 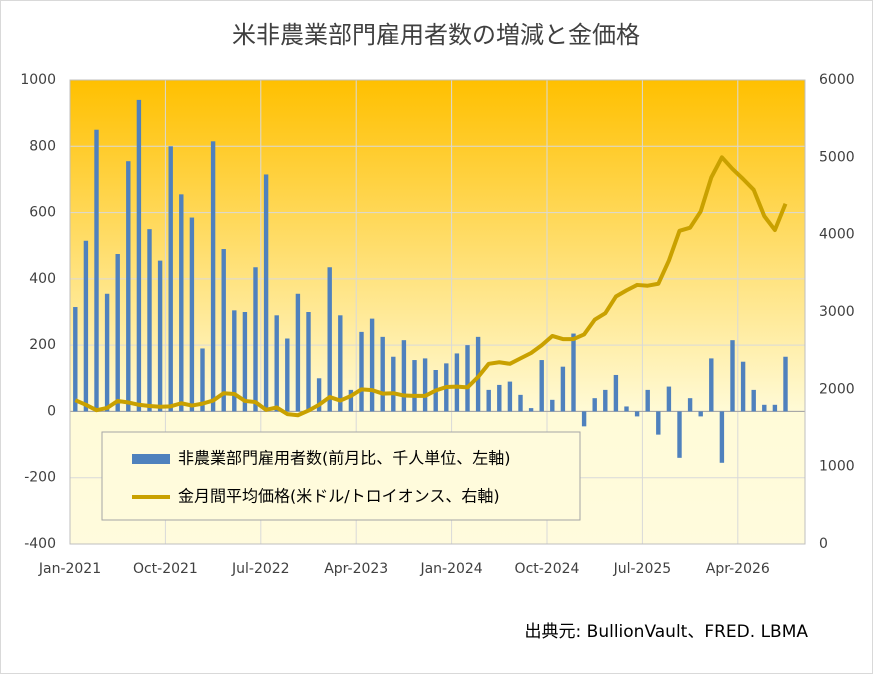 I want to click on x-tick-label: Apr-2026, so click(x=738, y=569).